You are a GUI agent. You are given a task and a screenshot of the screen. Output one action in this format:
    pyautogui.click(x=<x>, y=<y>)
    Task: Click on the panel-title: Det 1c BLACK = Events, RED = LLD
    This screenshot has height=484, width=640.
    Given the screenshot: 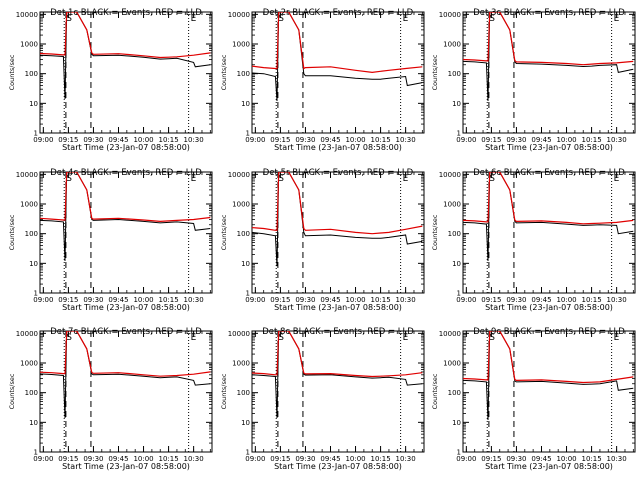 What is the action you would take?
    pyautogui.click(x=126, y=13)
    